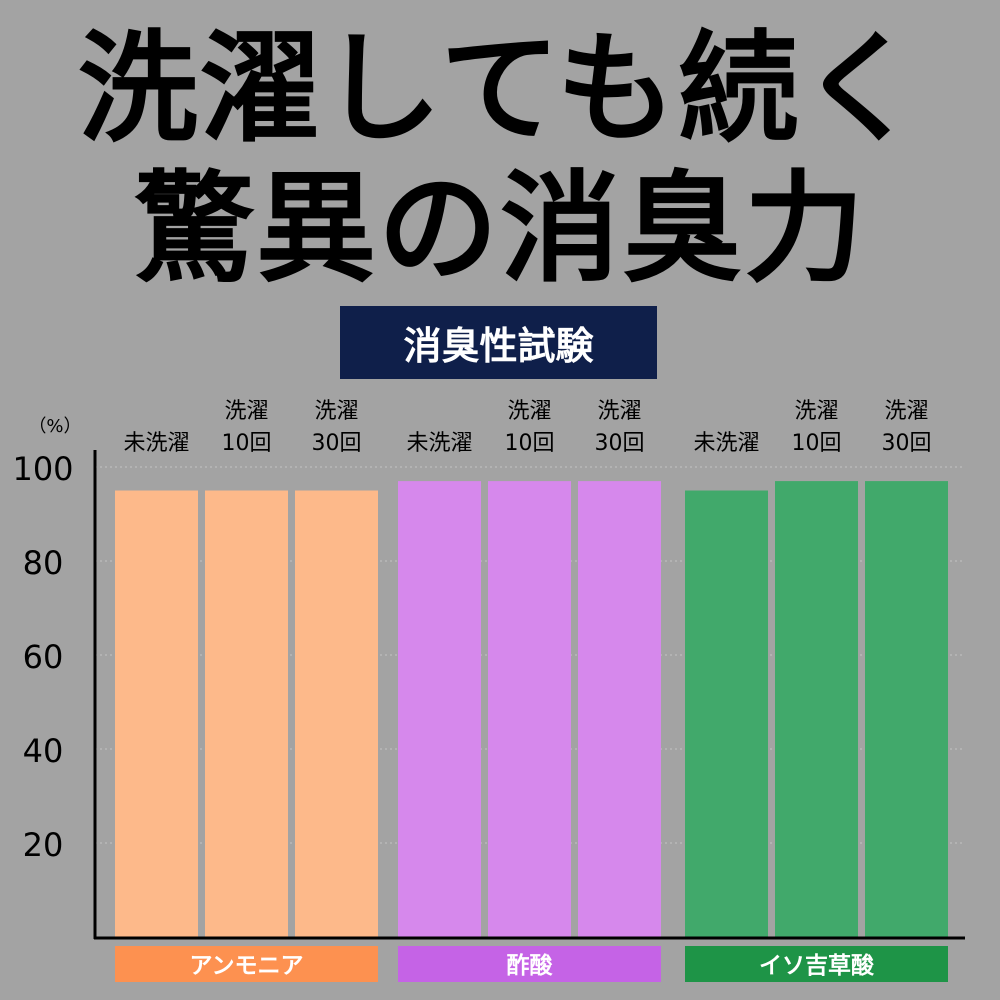 The width and height of the screenshot is (1000, 1000). What do you see at coordinates (498, 342) in the screenshot?
I see `test-badge: 消臭性試験` at bounding box center [498, 342].